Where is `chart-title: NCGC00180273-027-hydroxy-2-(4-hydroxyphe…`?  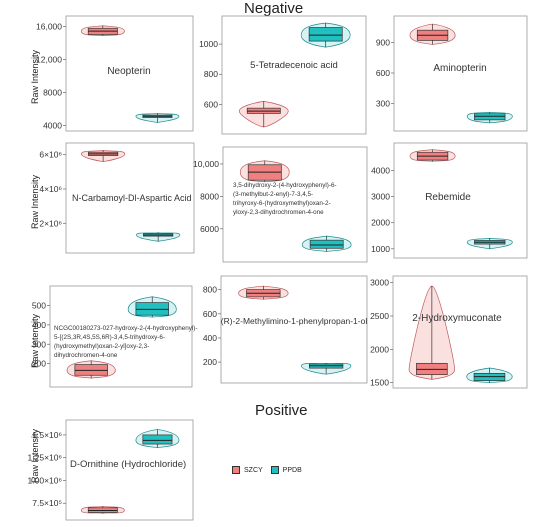
chart-title: NCGC00180273-027-hydroxy-2-(4-hydroxyphe… is located at coordinates (126, 342).